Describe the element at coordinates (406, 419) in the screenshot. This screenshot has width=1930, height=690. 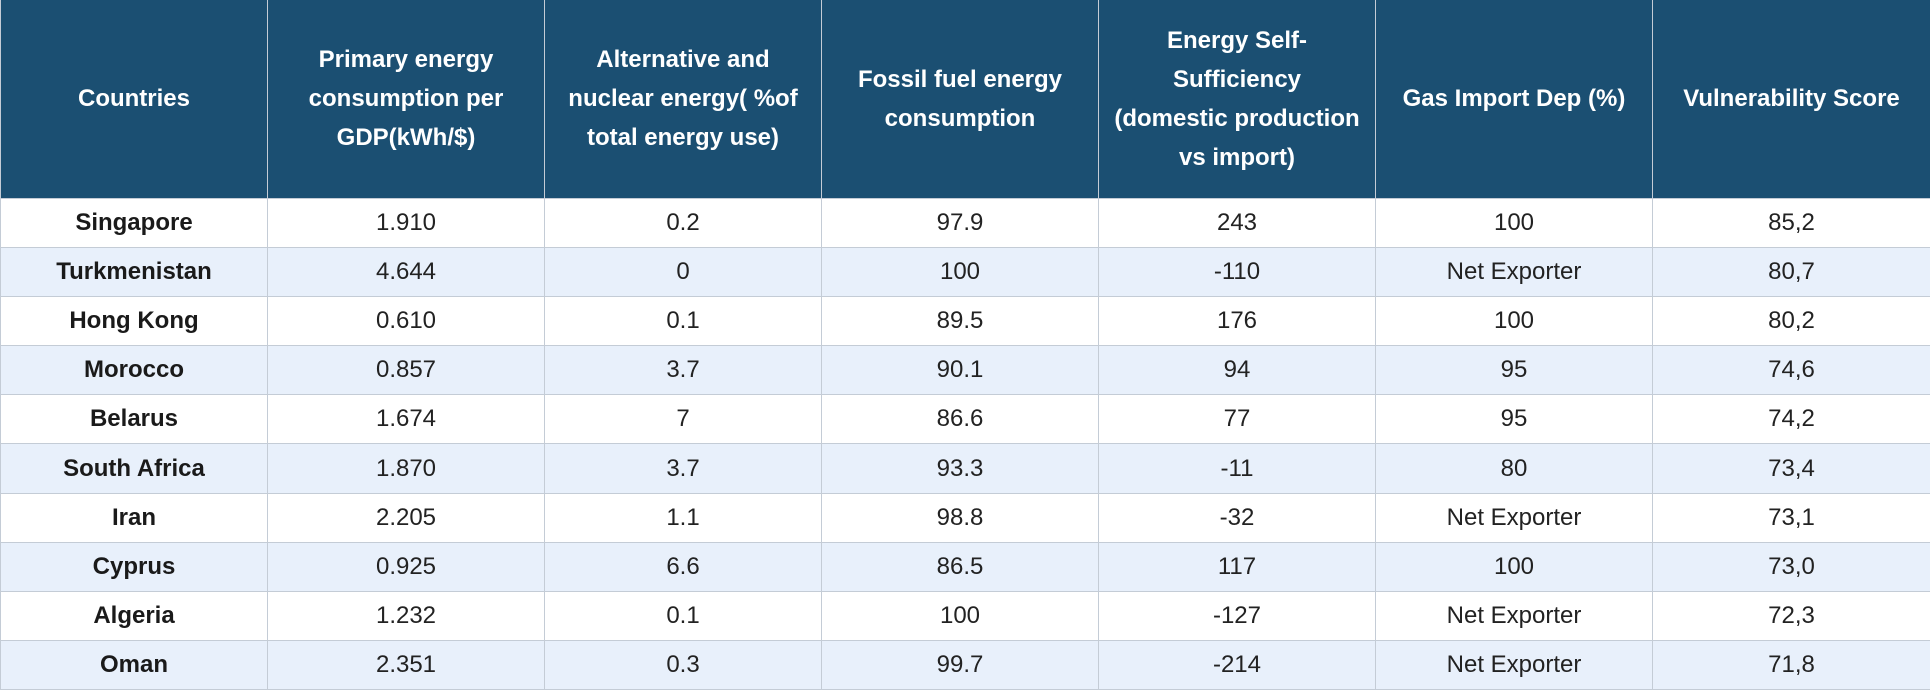
I see `table-cell: 1.674` at that location.